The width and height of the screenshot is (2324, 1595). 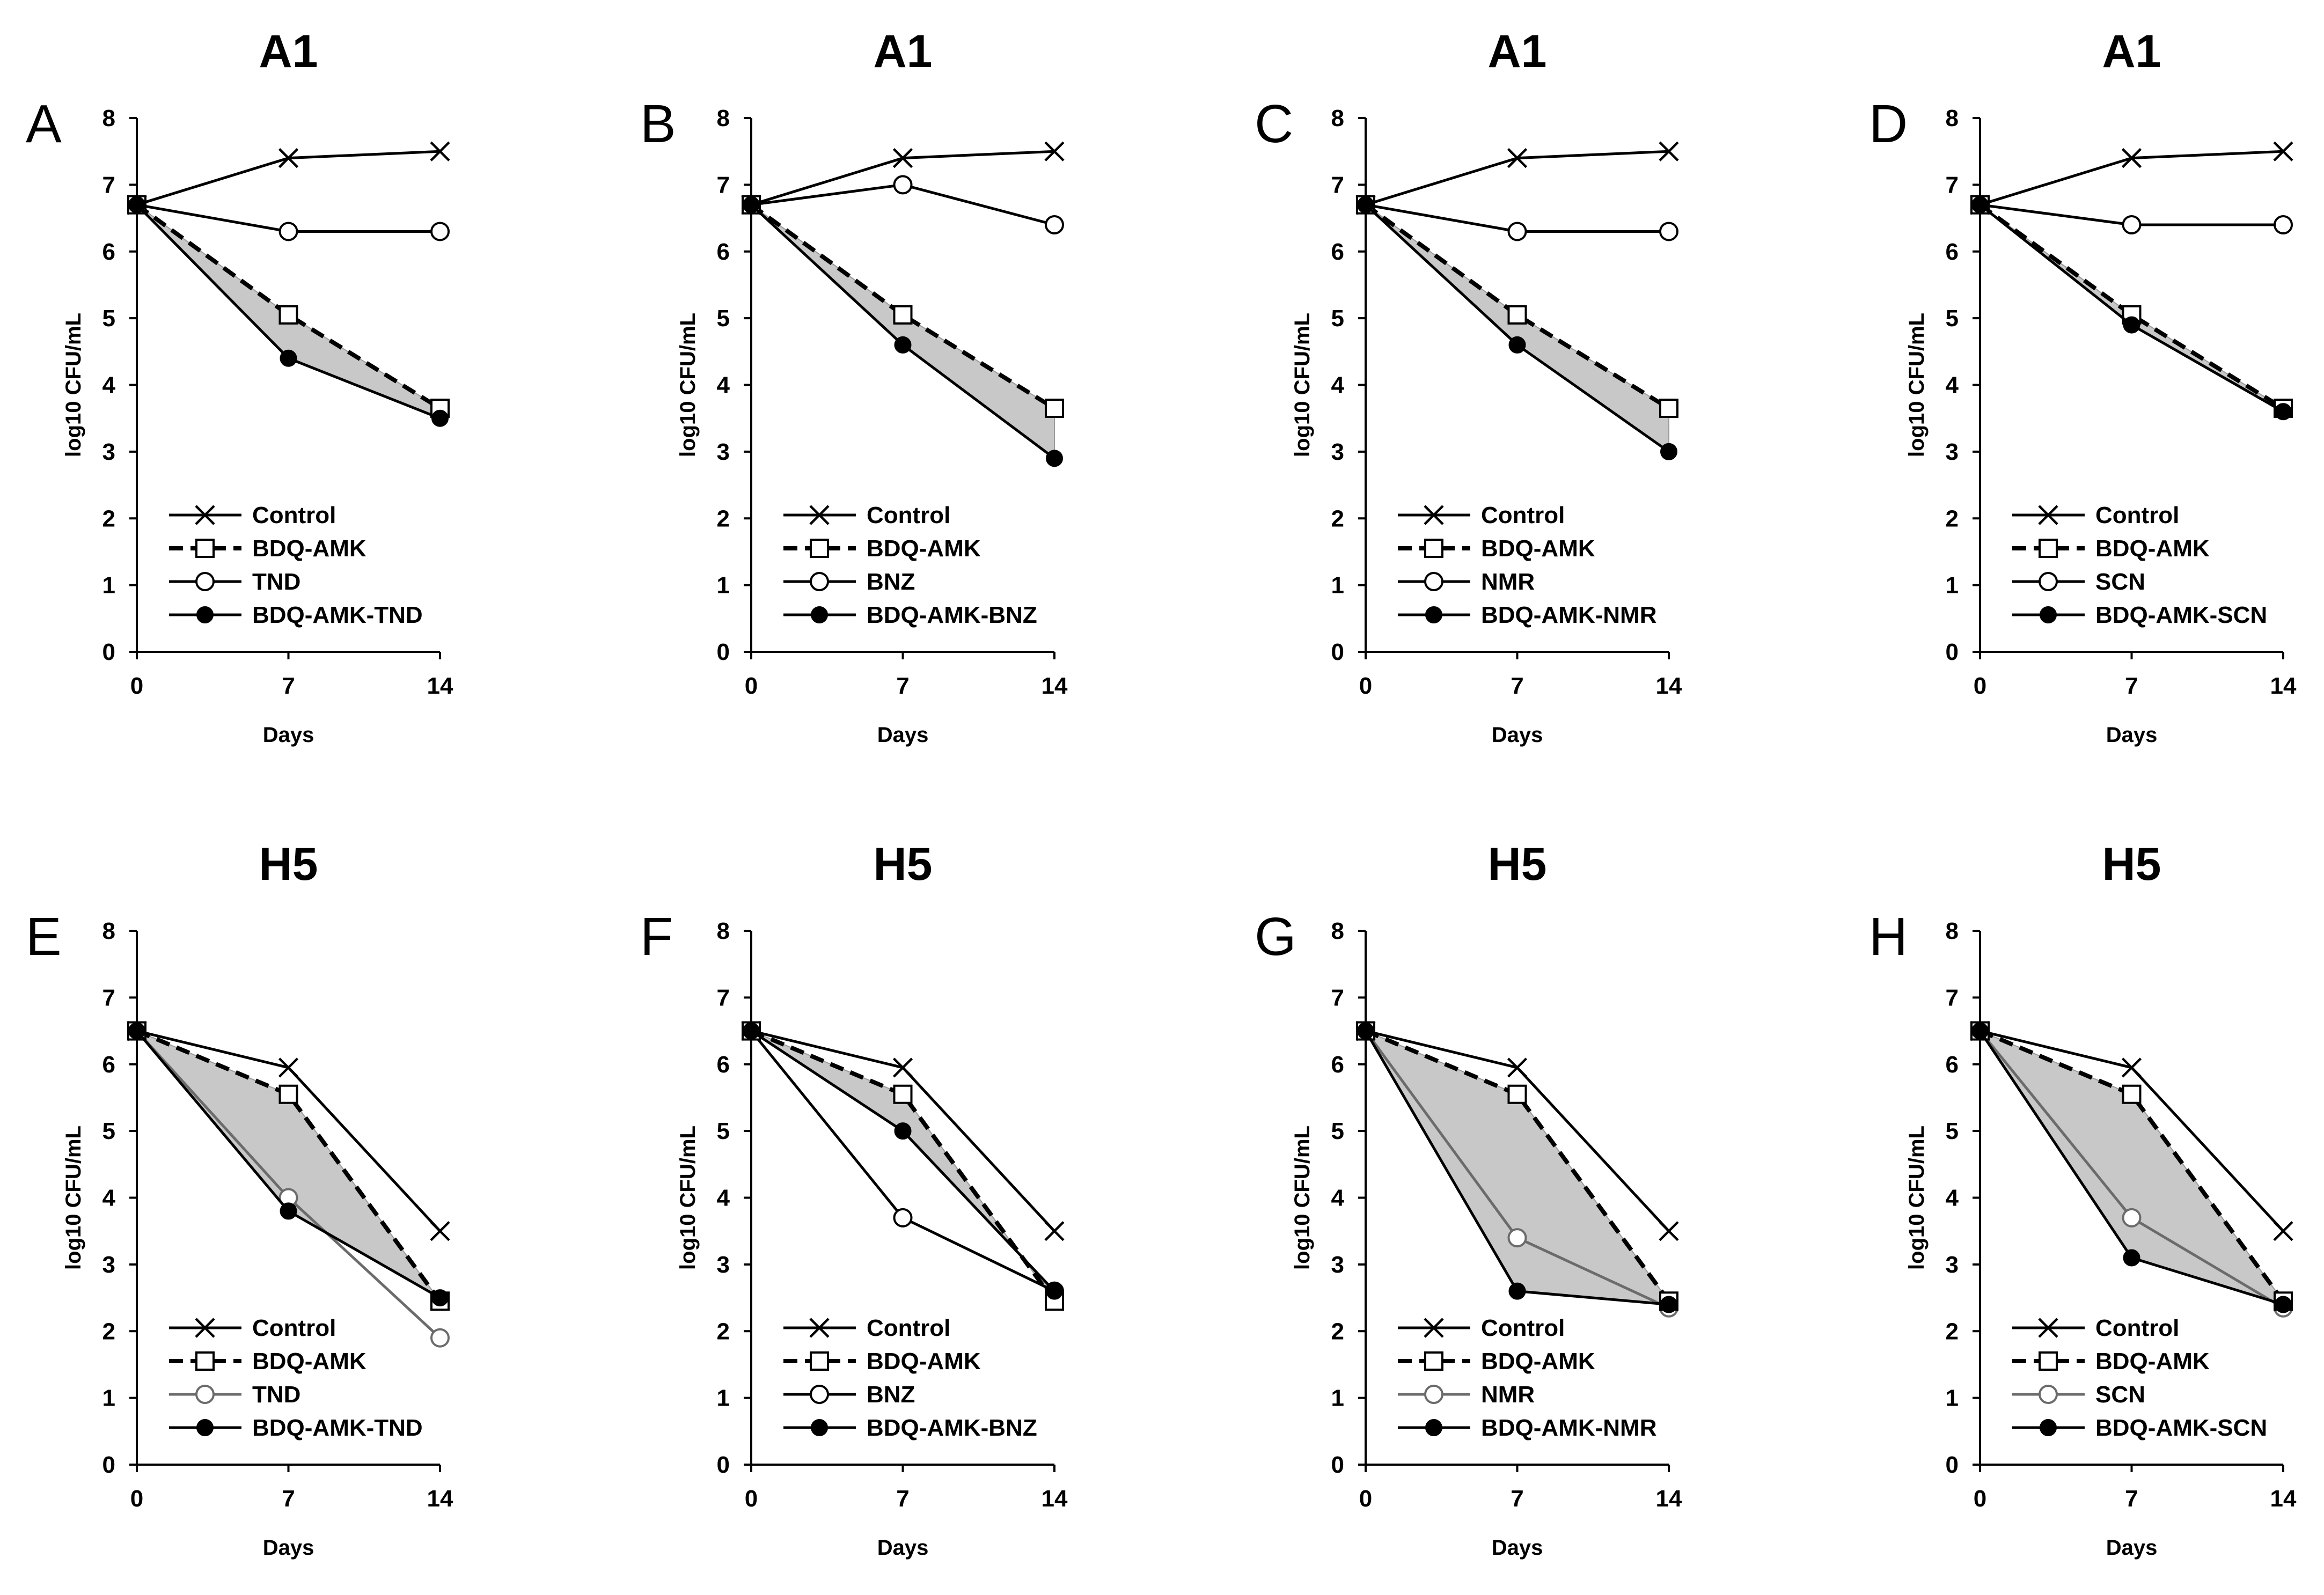 I want to click on legend-label: BDQ-AMK-SCN, so click(x=2181, y=615).